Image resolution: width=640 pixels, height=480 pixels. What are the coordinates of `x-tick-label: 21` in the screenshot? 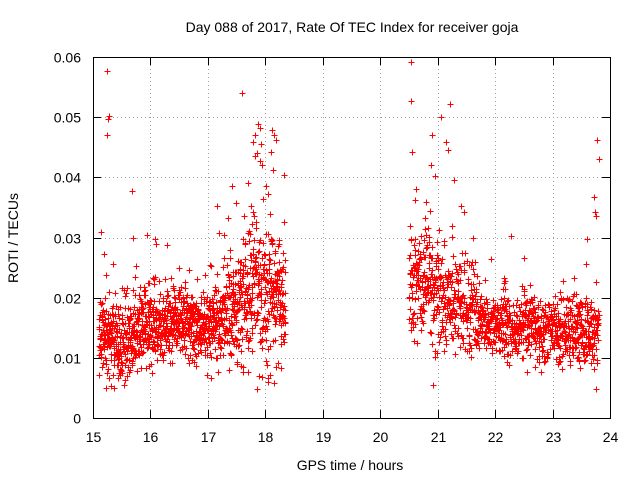 It's located at (439, 437).